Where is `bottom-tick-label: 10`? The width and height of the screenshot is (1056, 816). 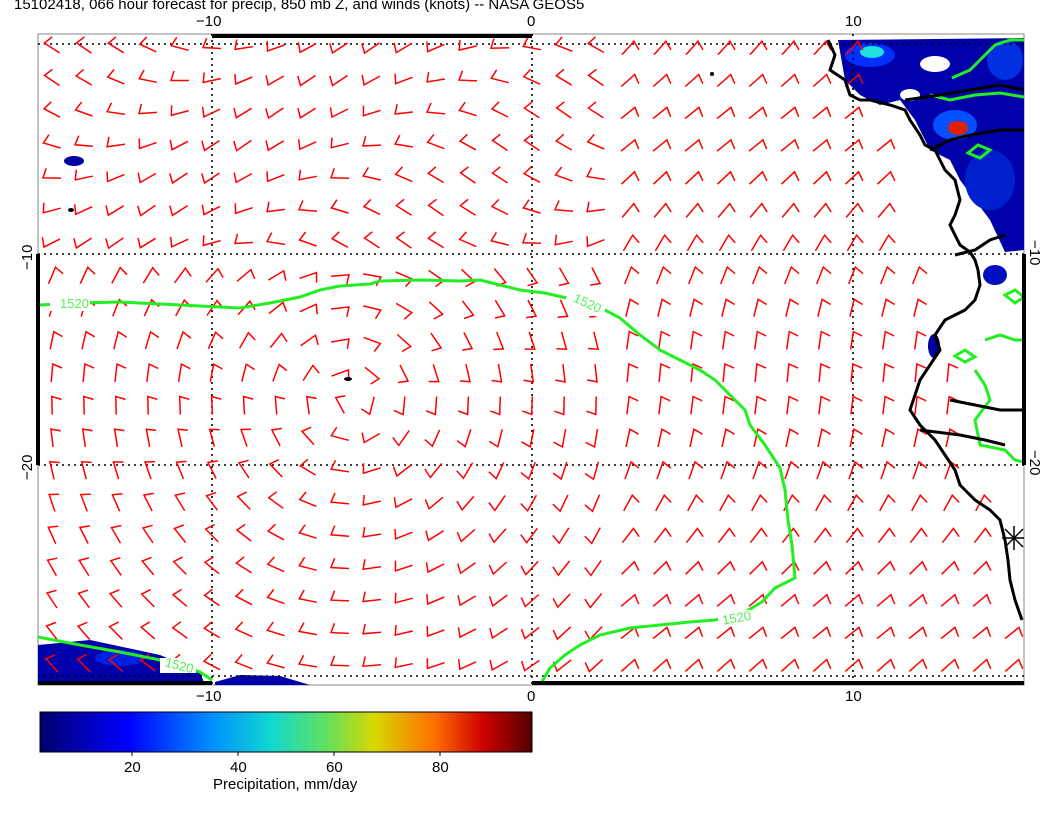
bottom-tick-label: 10 is located at coordinates (853, 696).